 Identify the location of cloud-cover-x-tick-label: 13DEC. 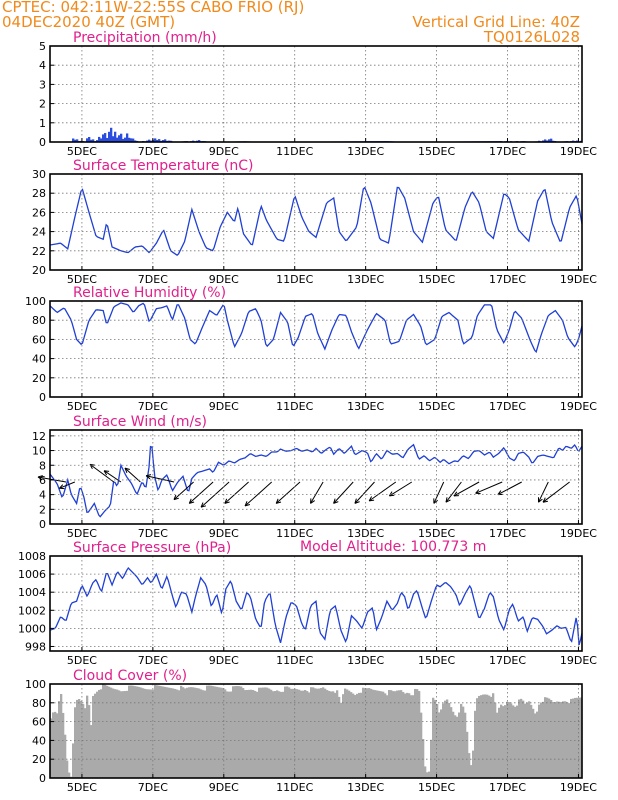
(365, 787).